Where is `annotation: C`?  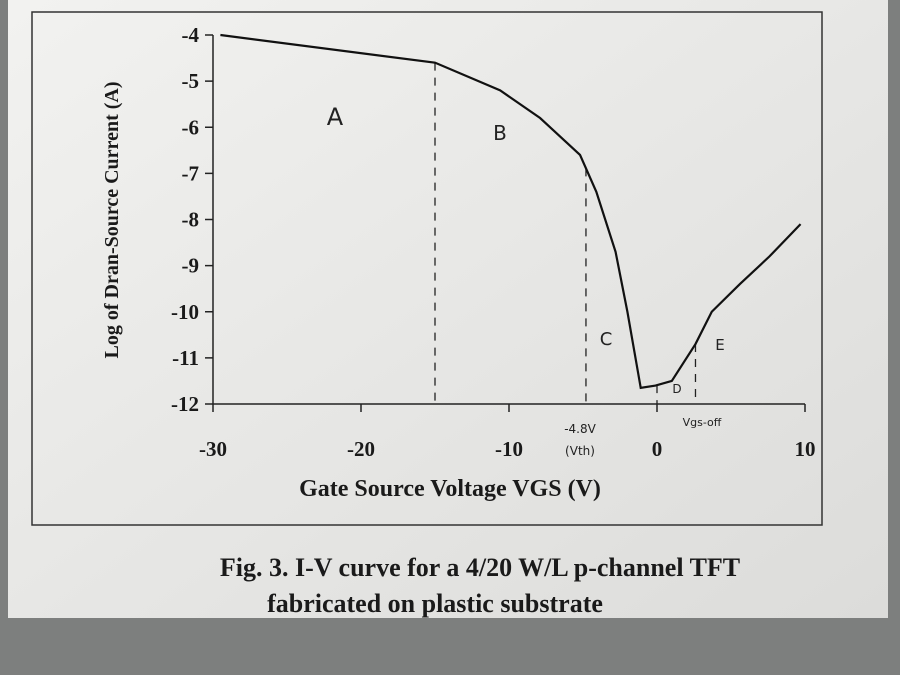 annotation: C is located at coordinates (606, 339).